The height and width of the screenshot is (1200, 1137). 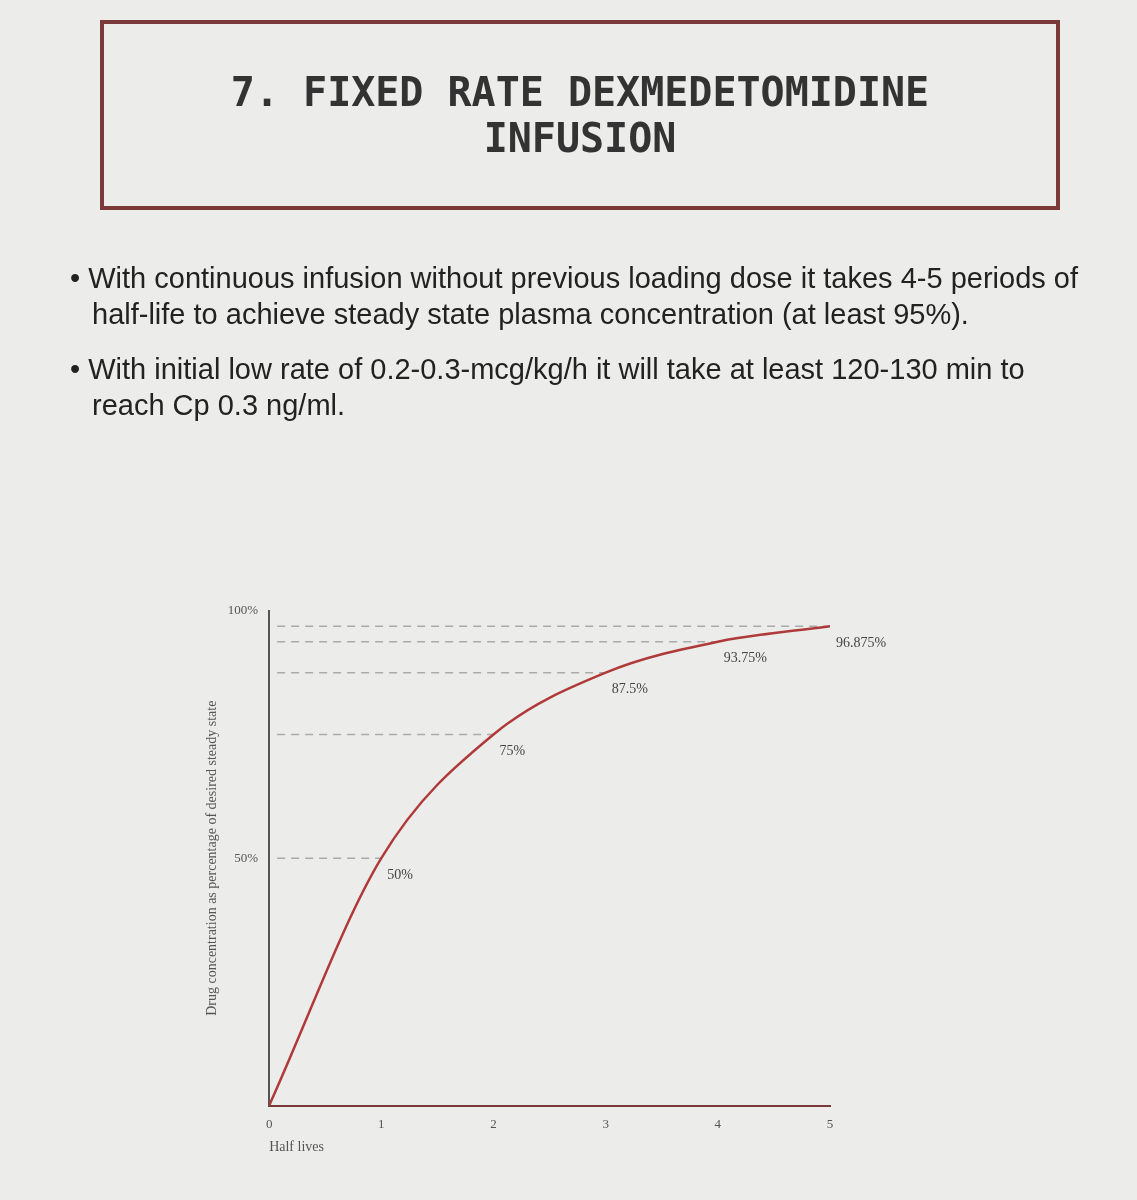 I want to click on x-tick-label: 5, so click(x=830, y=1123).